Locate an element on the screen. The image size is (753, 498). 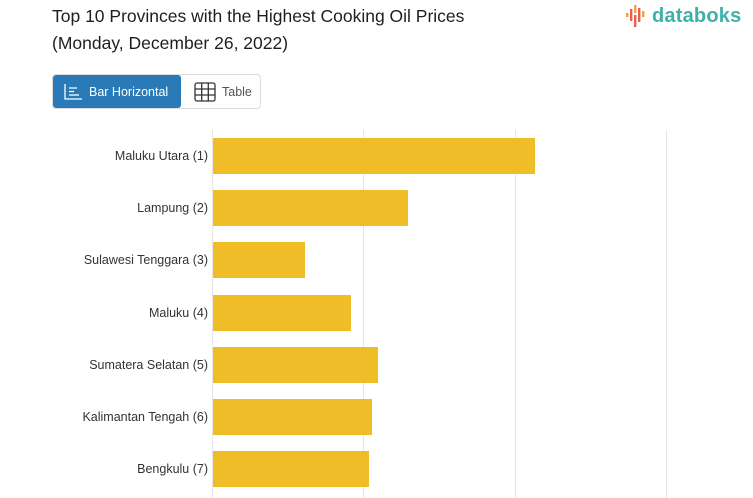
bar-row: Sulawesi Tenggara (3) is located at coordinates (376, 260).